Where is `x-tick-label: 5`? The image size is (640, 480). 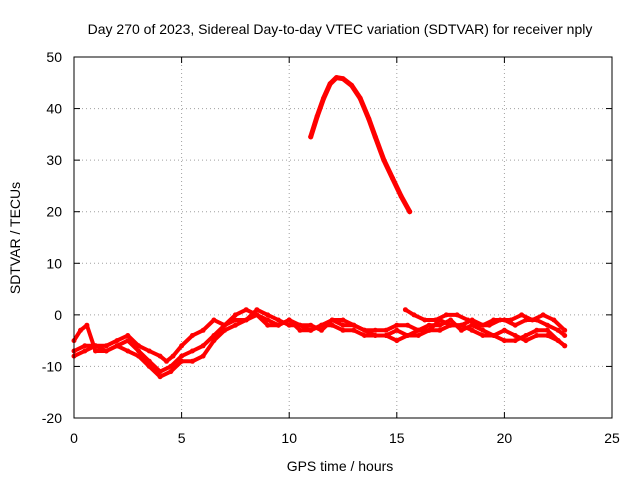
x-tick-label: 5 is located at coordinates (182, 438).